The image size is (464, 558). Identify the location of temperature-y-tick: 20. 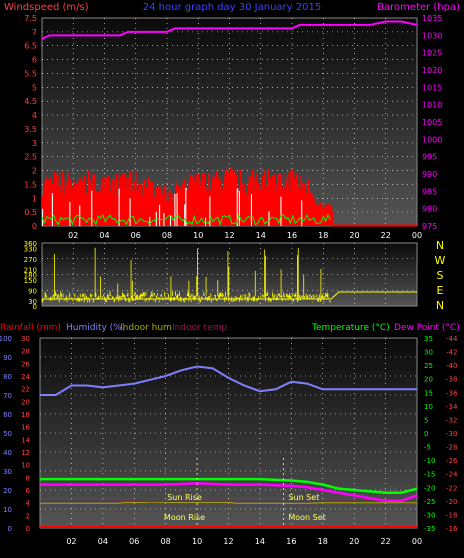
(428, 380).